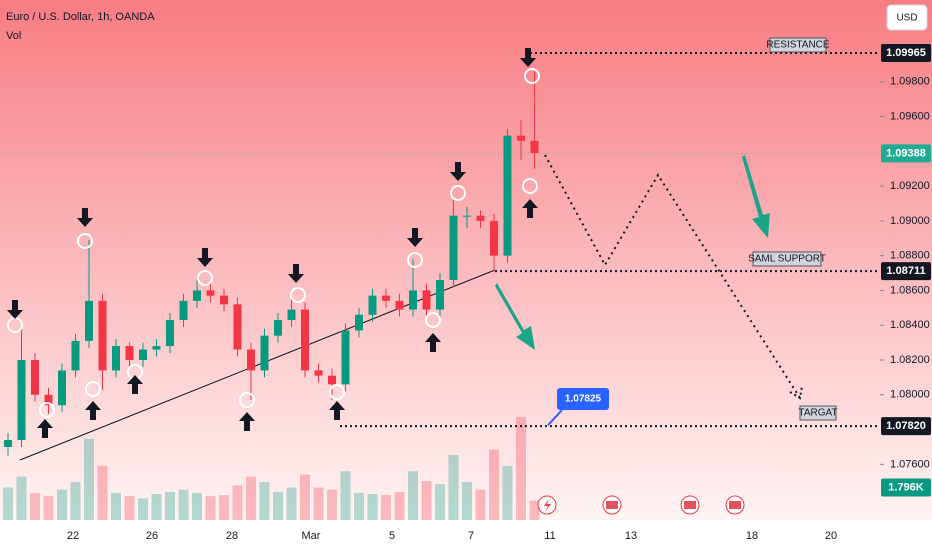 This screenshot has width=932, height=555. Describe the element at coordinates (910, 325) in the screenshot. I see `y-tick-label: 1.08400` at that location.